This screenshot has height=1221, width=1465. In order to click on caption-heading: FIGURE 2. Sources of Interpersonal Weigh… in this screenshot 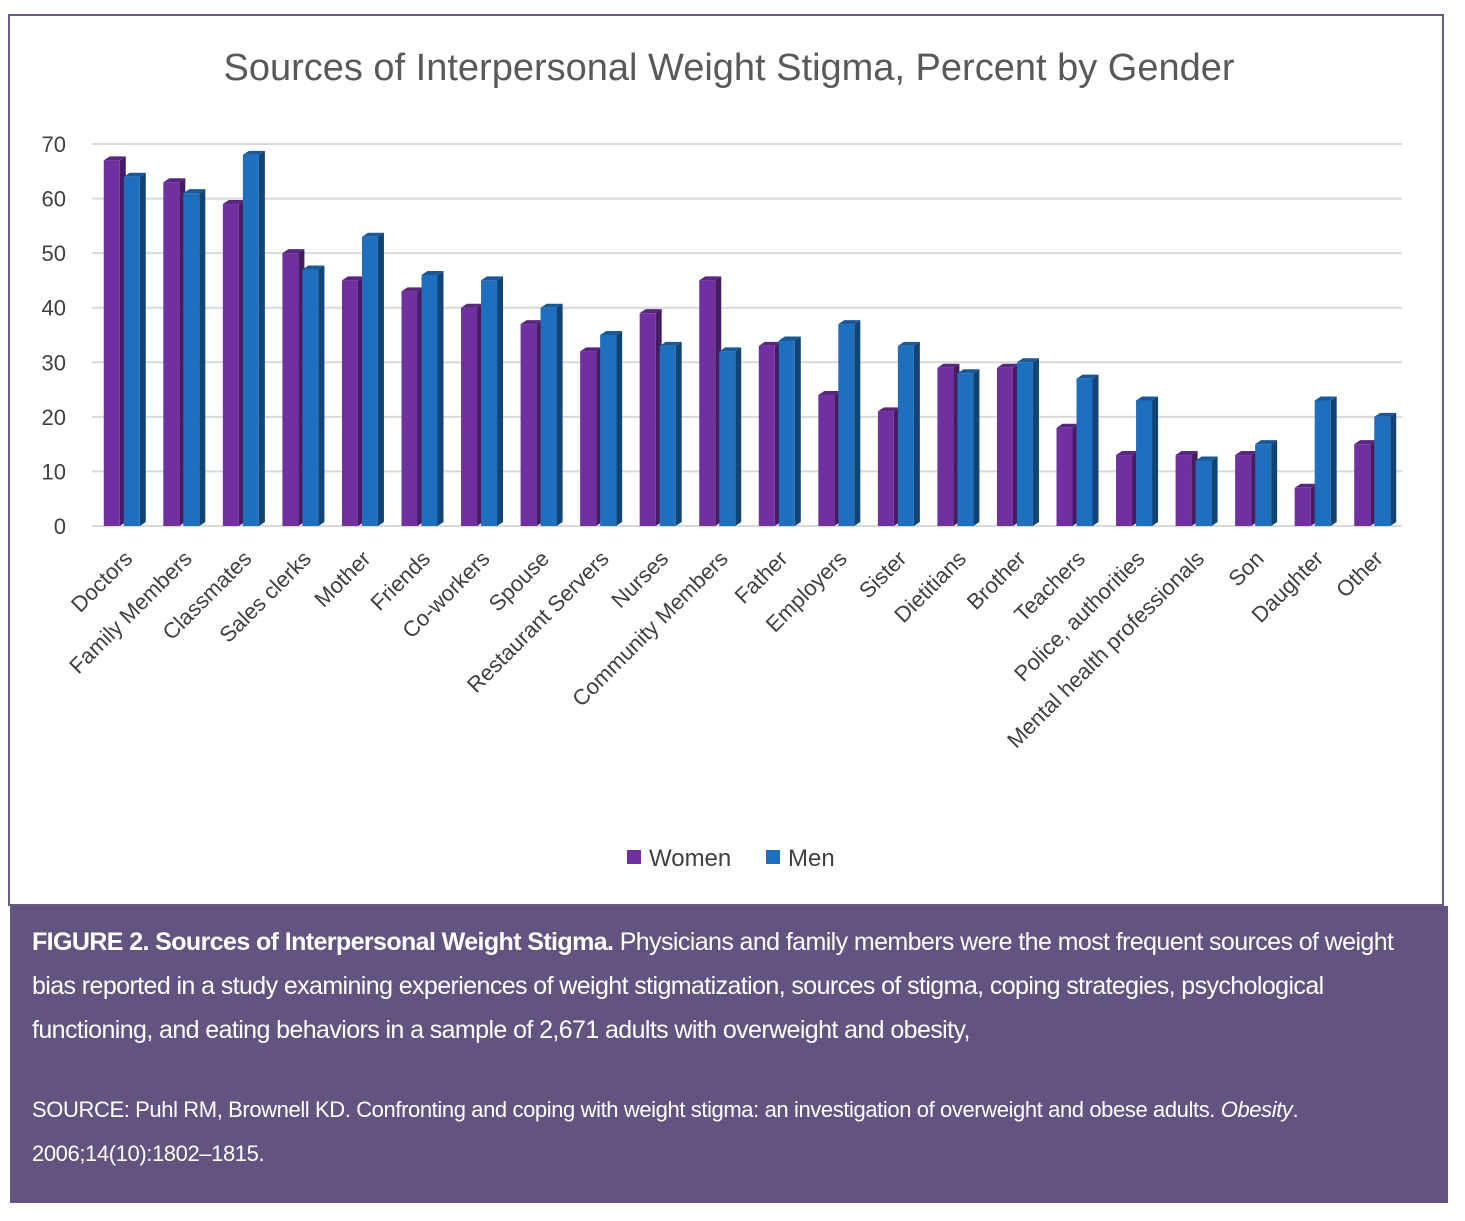, I will do `click(323, 942)`.